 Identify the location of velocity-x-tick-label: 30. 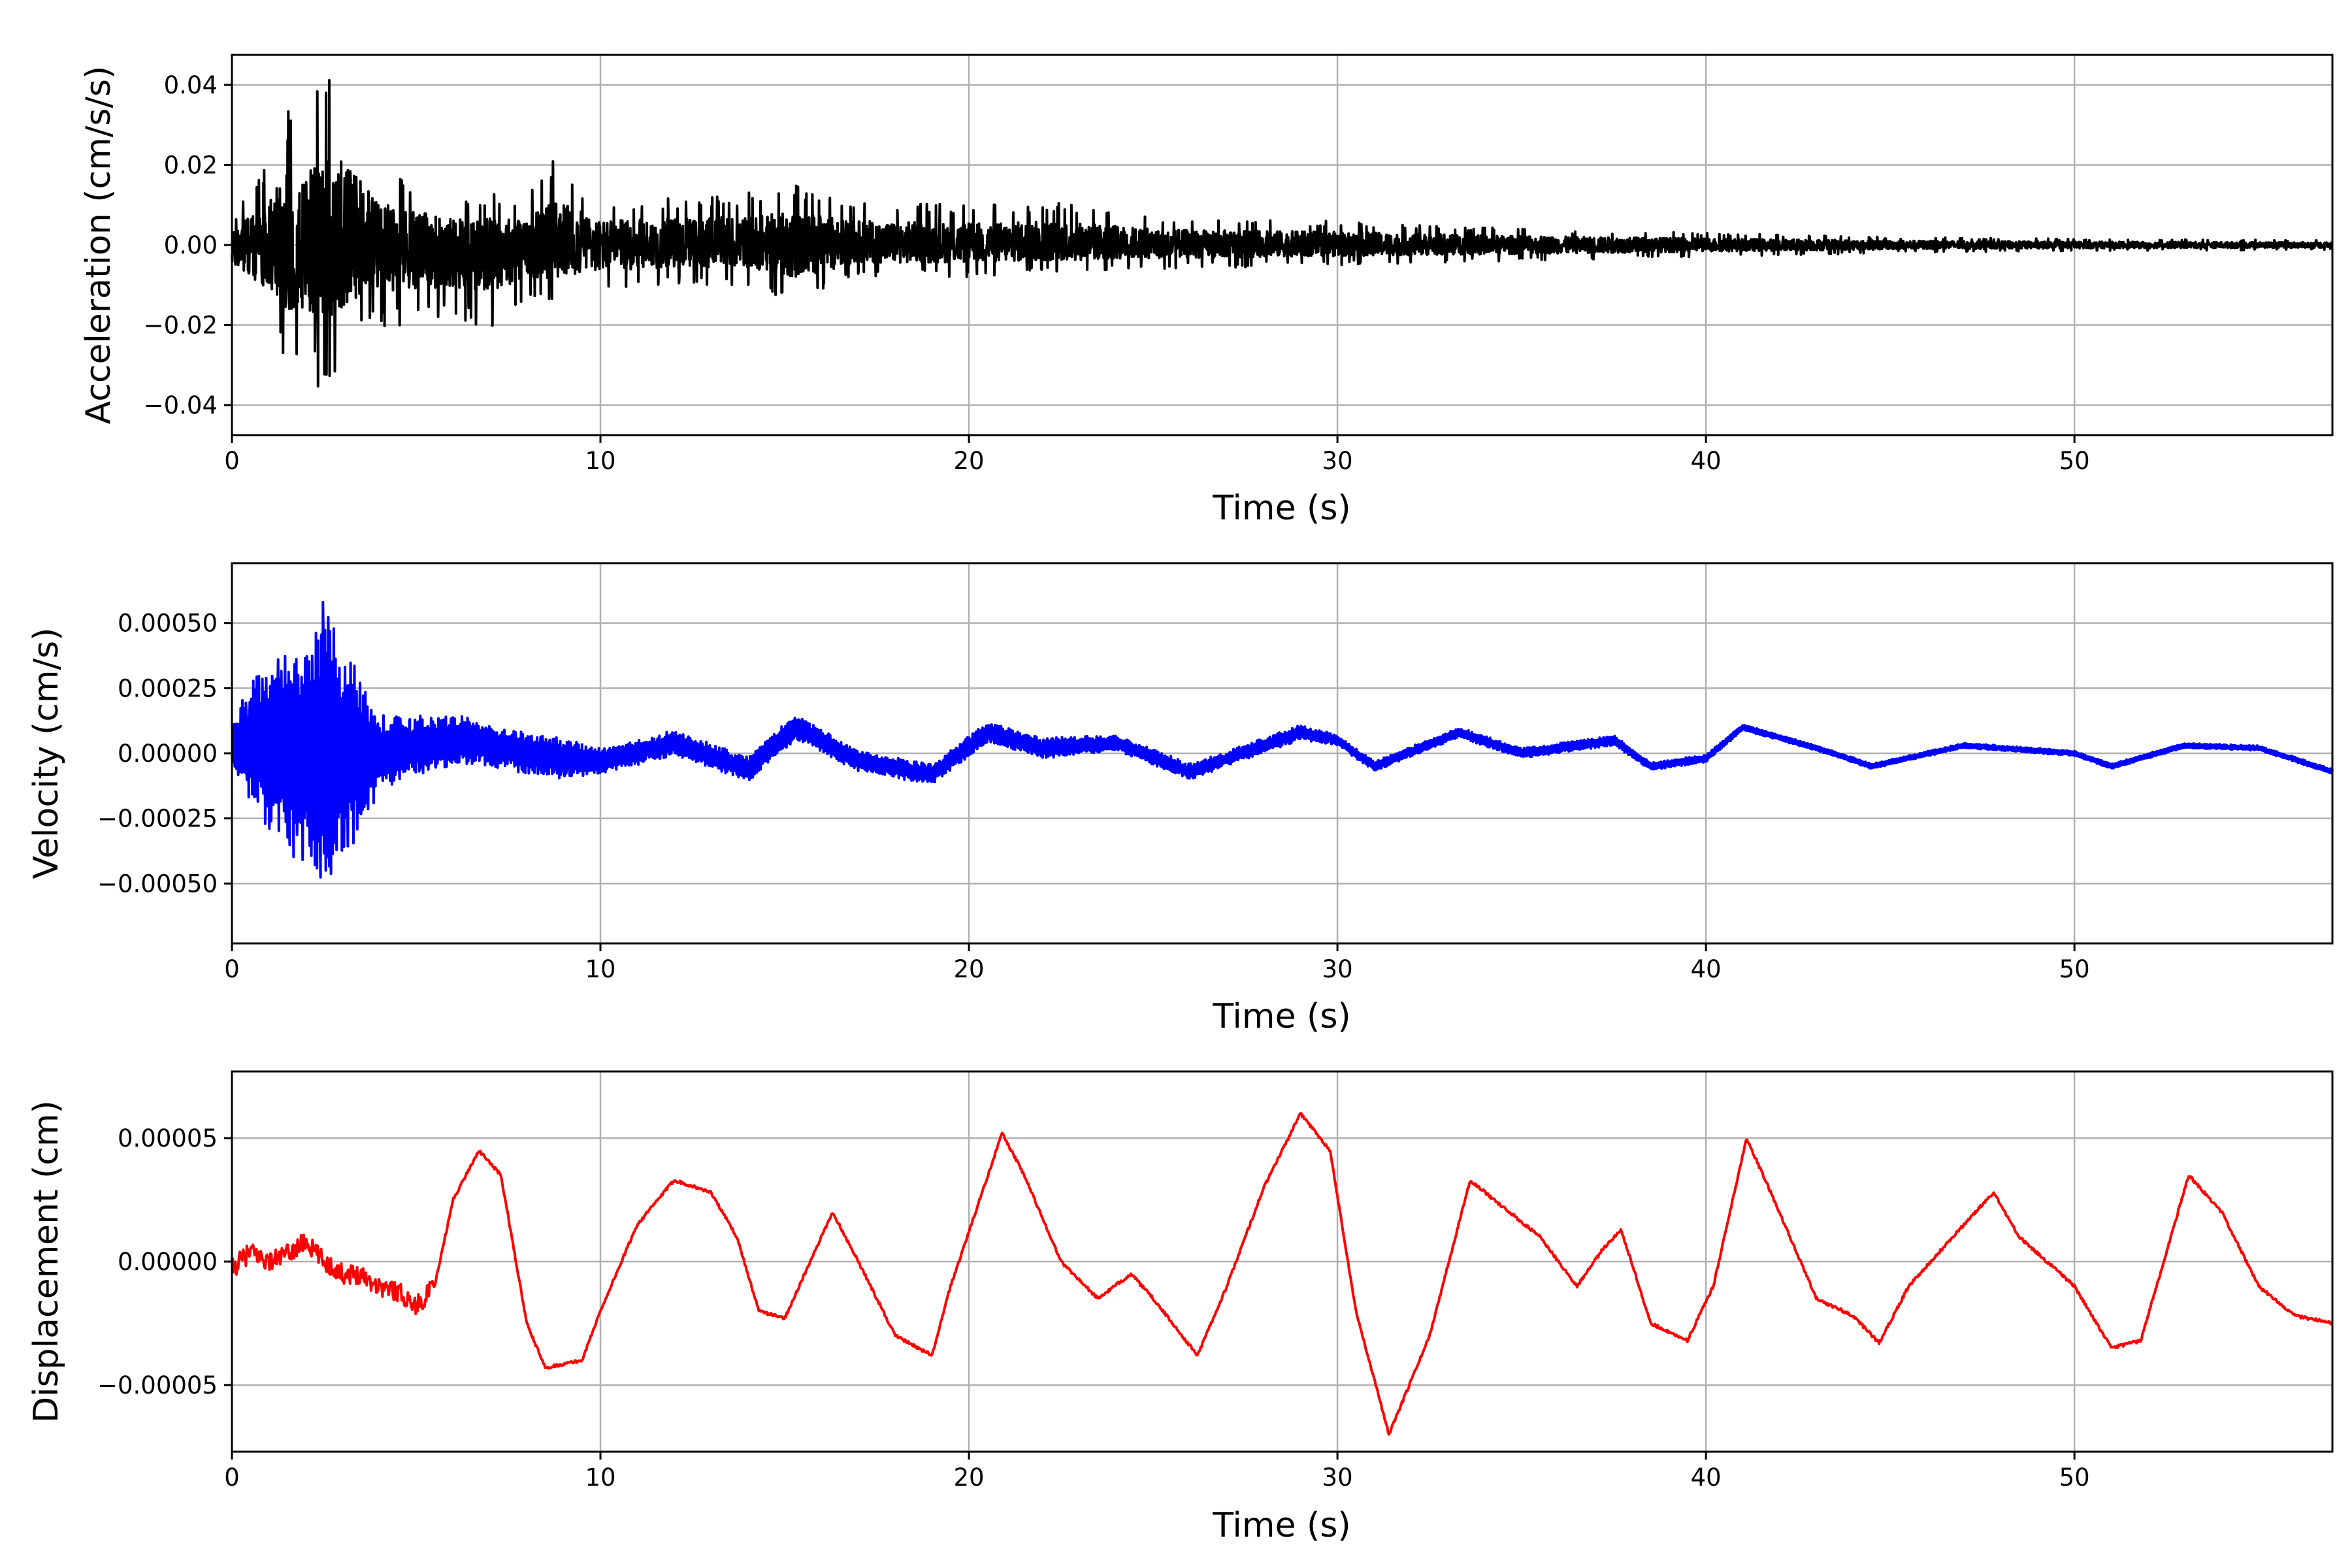
(1337, 969).